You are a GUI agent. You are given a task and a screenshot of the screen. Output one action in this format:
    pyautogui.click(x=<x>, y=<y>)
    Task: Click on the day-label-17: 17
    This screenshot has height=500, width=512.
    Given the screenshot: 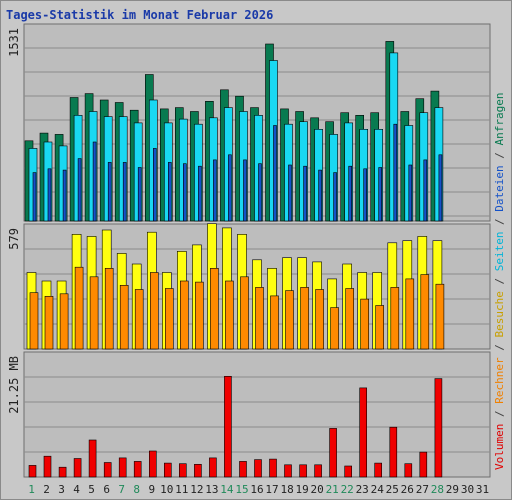 What is the action you would take?
    pyautogui.click(x=271, y=489)
    